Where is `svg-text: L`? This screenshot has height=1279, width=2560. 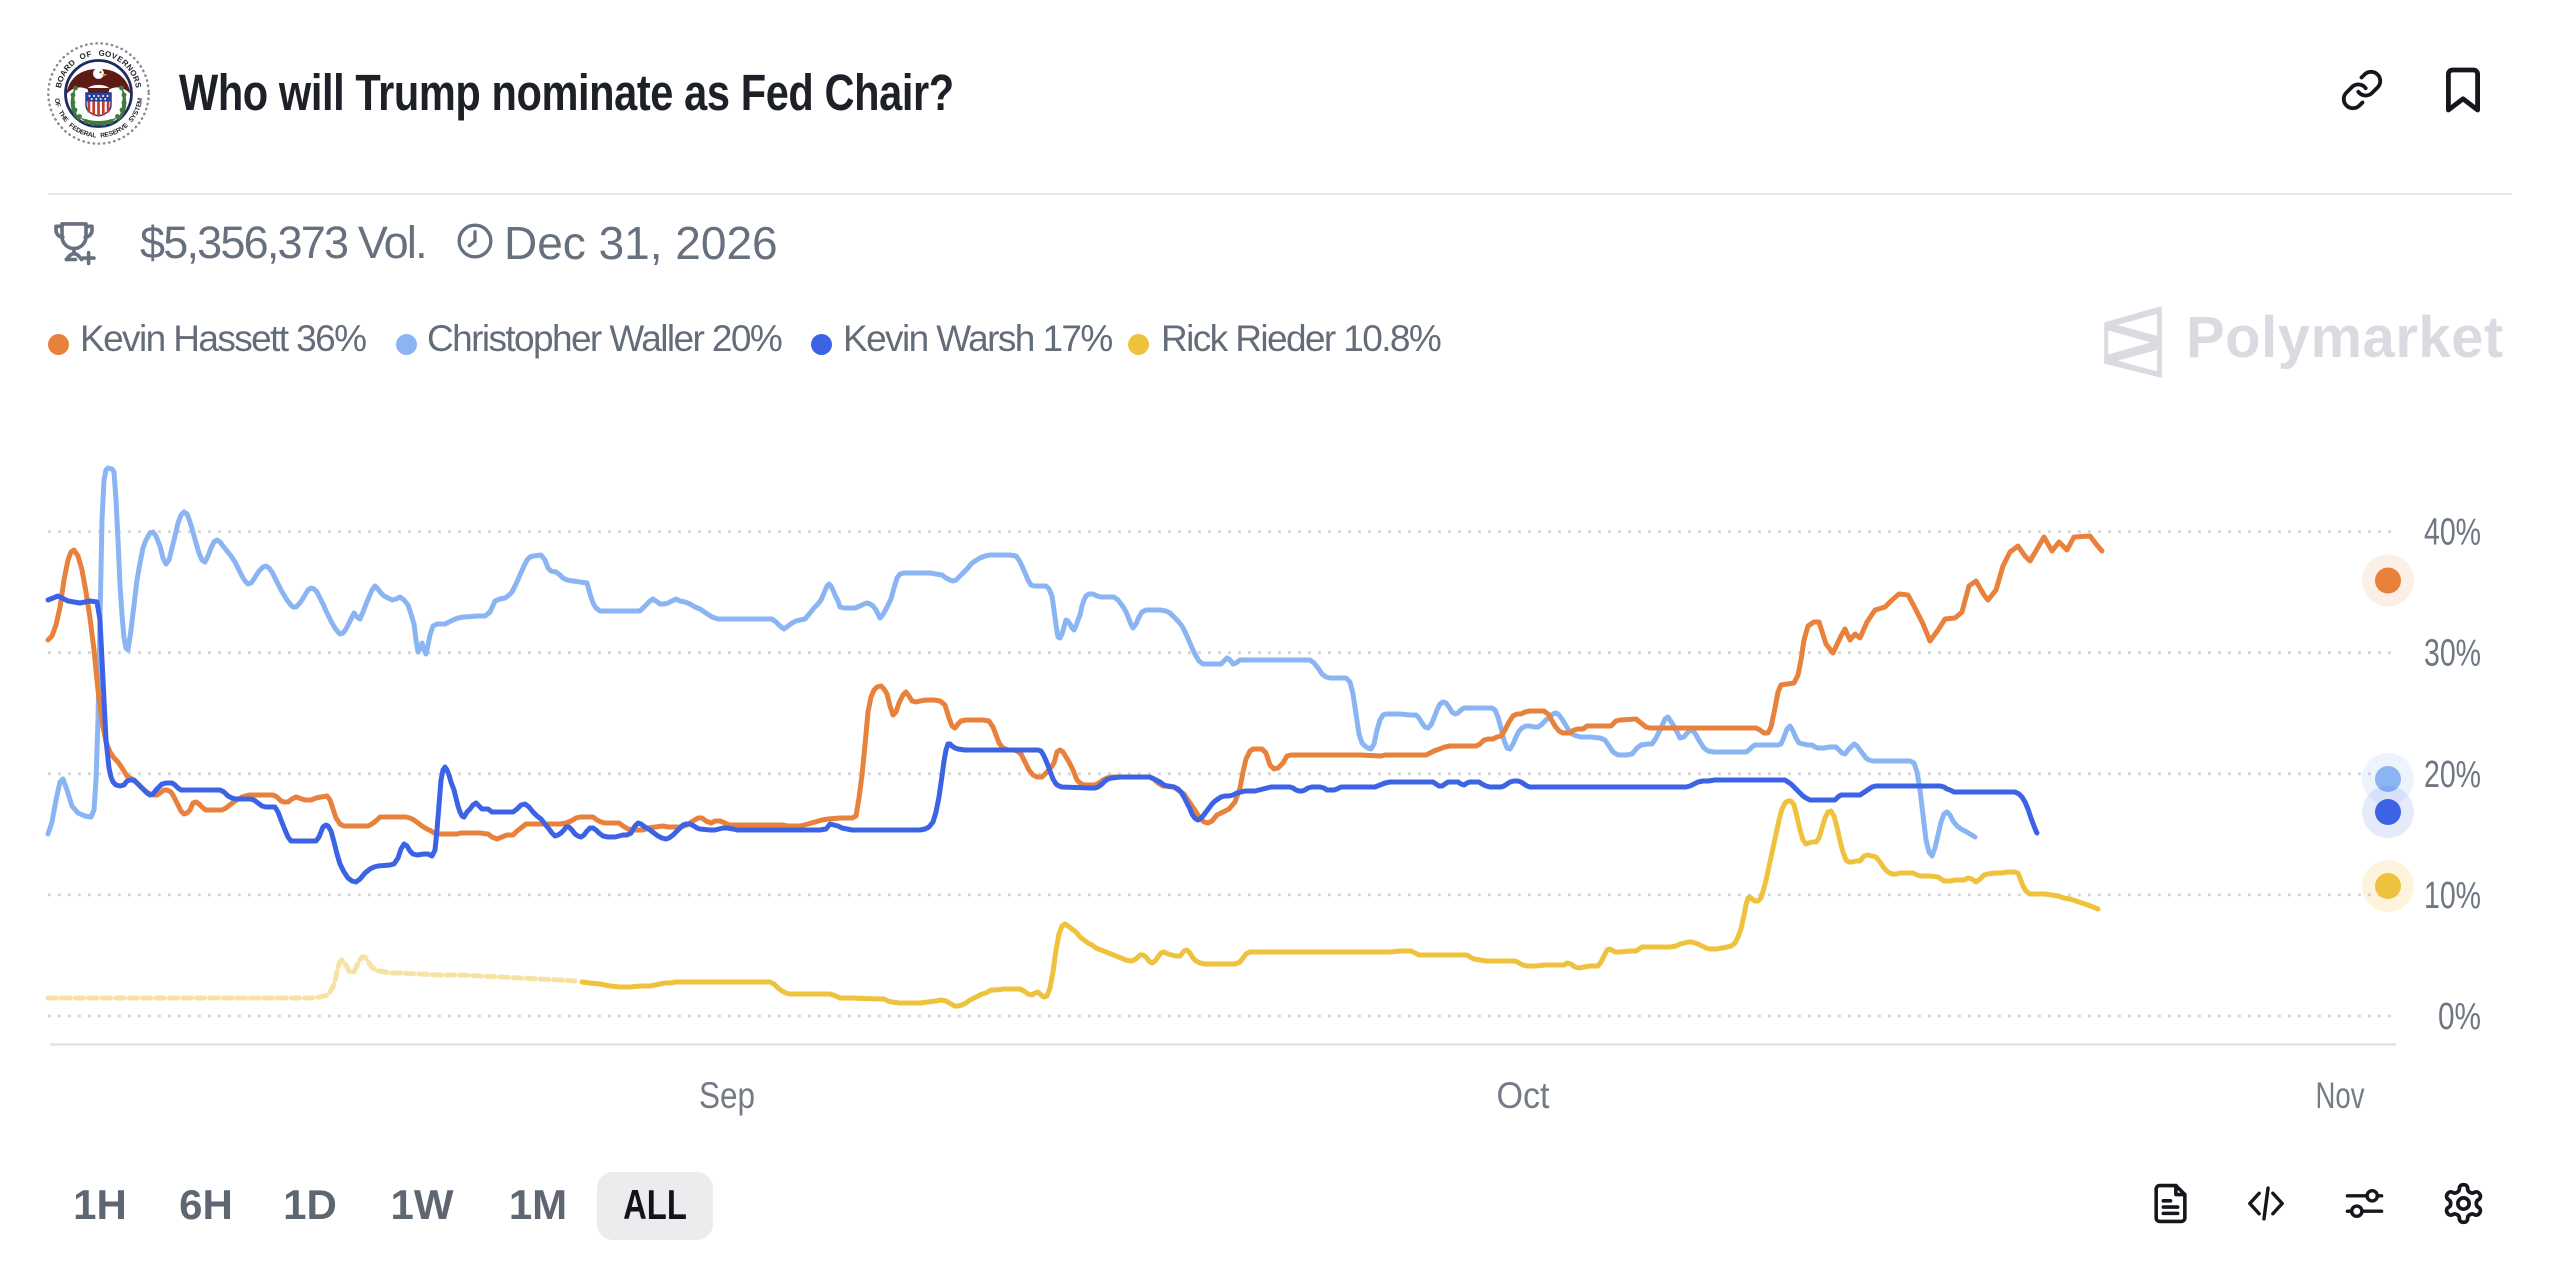 svg-text: L is located at coordinates (94, 135).